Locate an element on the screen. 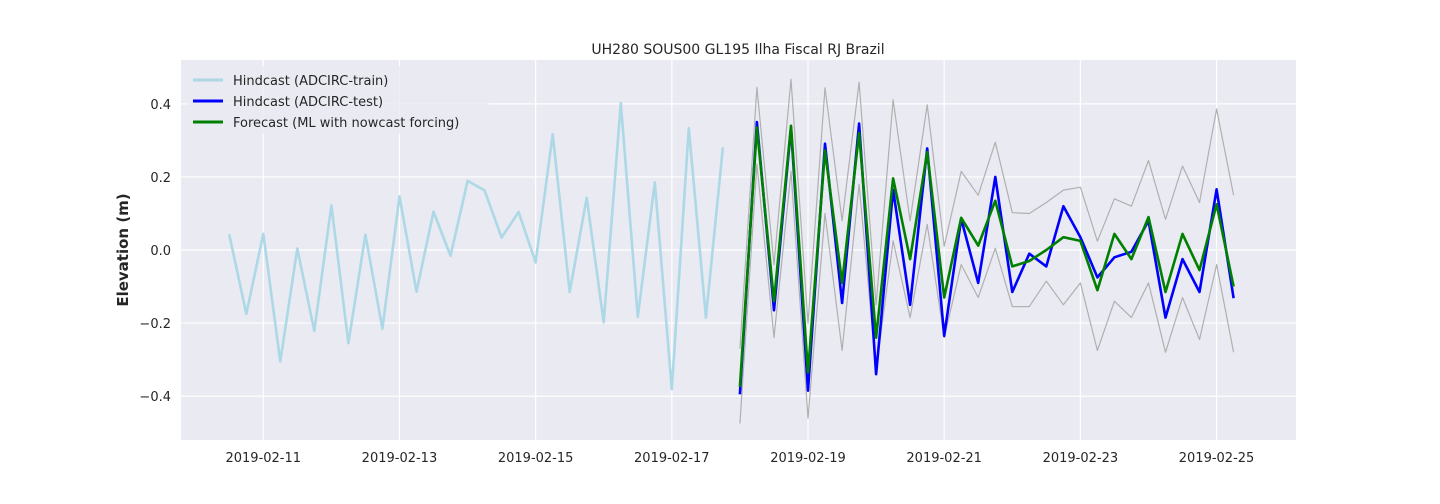 This screenshot has height=504, width=1440. x-tick-label: 2019-02-15 is located at coordinates (536, 458).